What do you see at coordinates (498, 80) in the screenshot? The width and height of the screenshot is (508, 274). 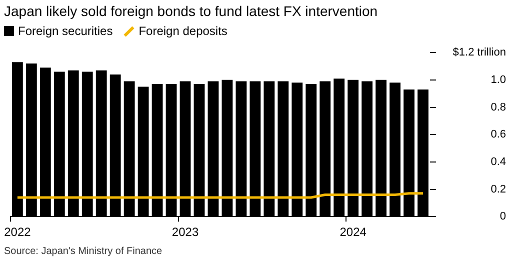 I see `y-tick-label: 1.0` at bounding box center [498, 80].